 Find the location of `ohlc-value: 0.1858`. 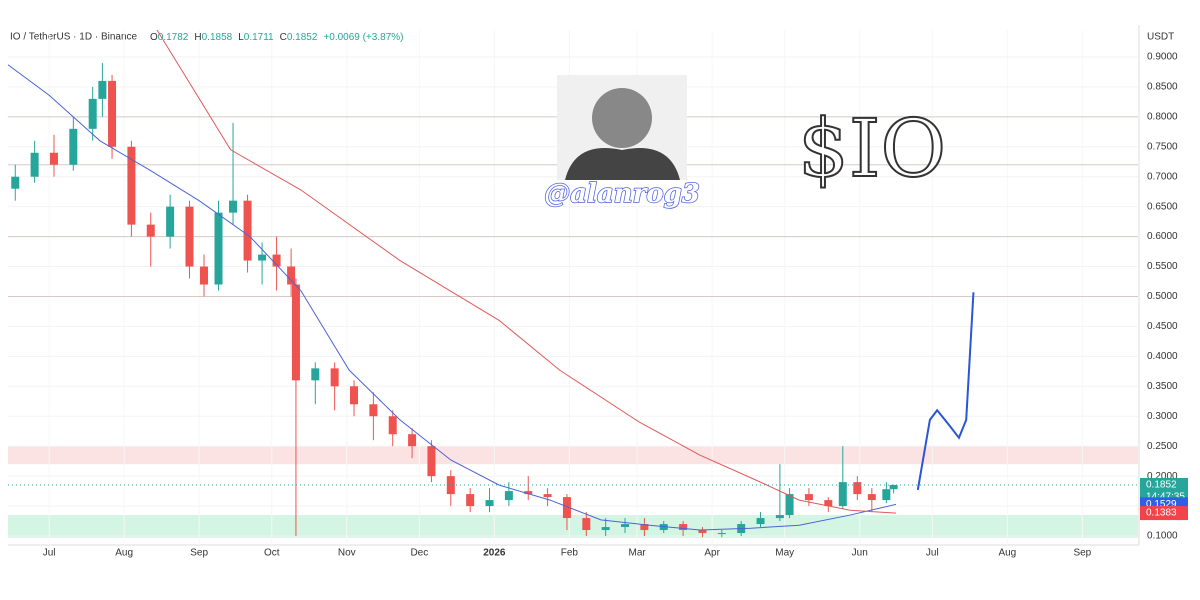

ohlc-value: 0.1858 is located at coordinates (217, 37).